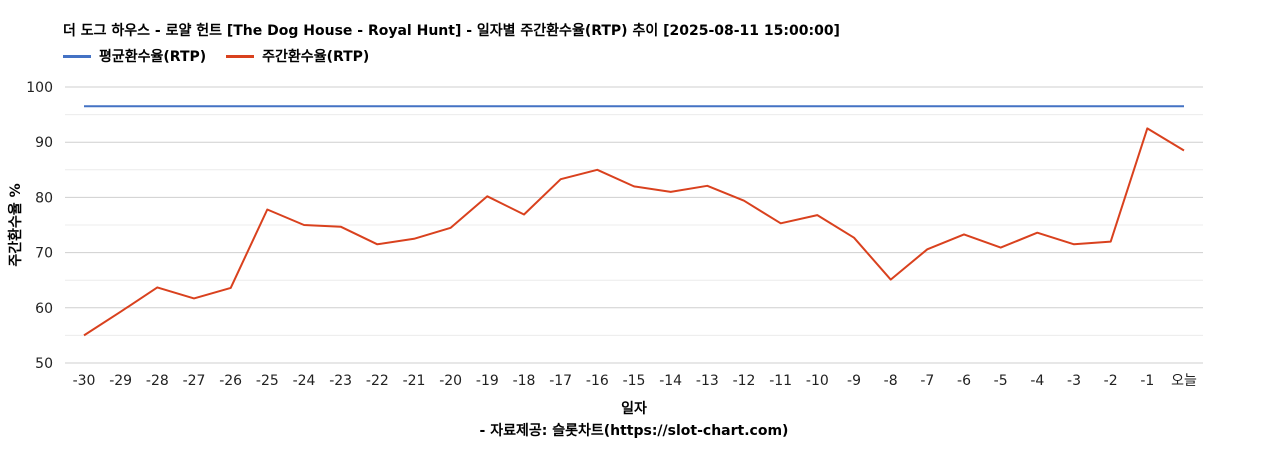  Describe the element at coordinates (854, 381) in the screenshot. I see `x-tick-label: -9` at that location.